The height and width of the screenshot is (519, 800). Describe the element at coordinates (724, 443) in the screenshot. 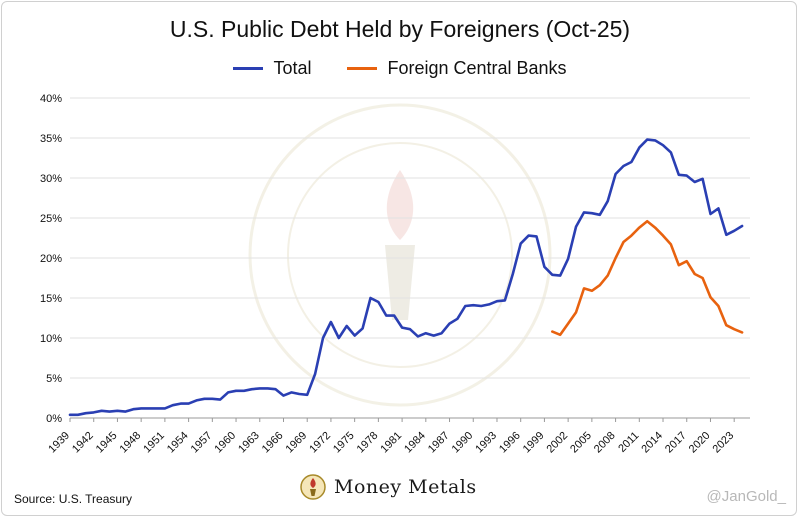

I see `x-tick-label: 2023` at that location.